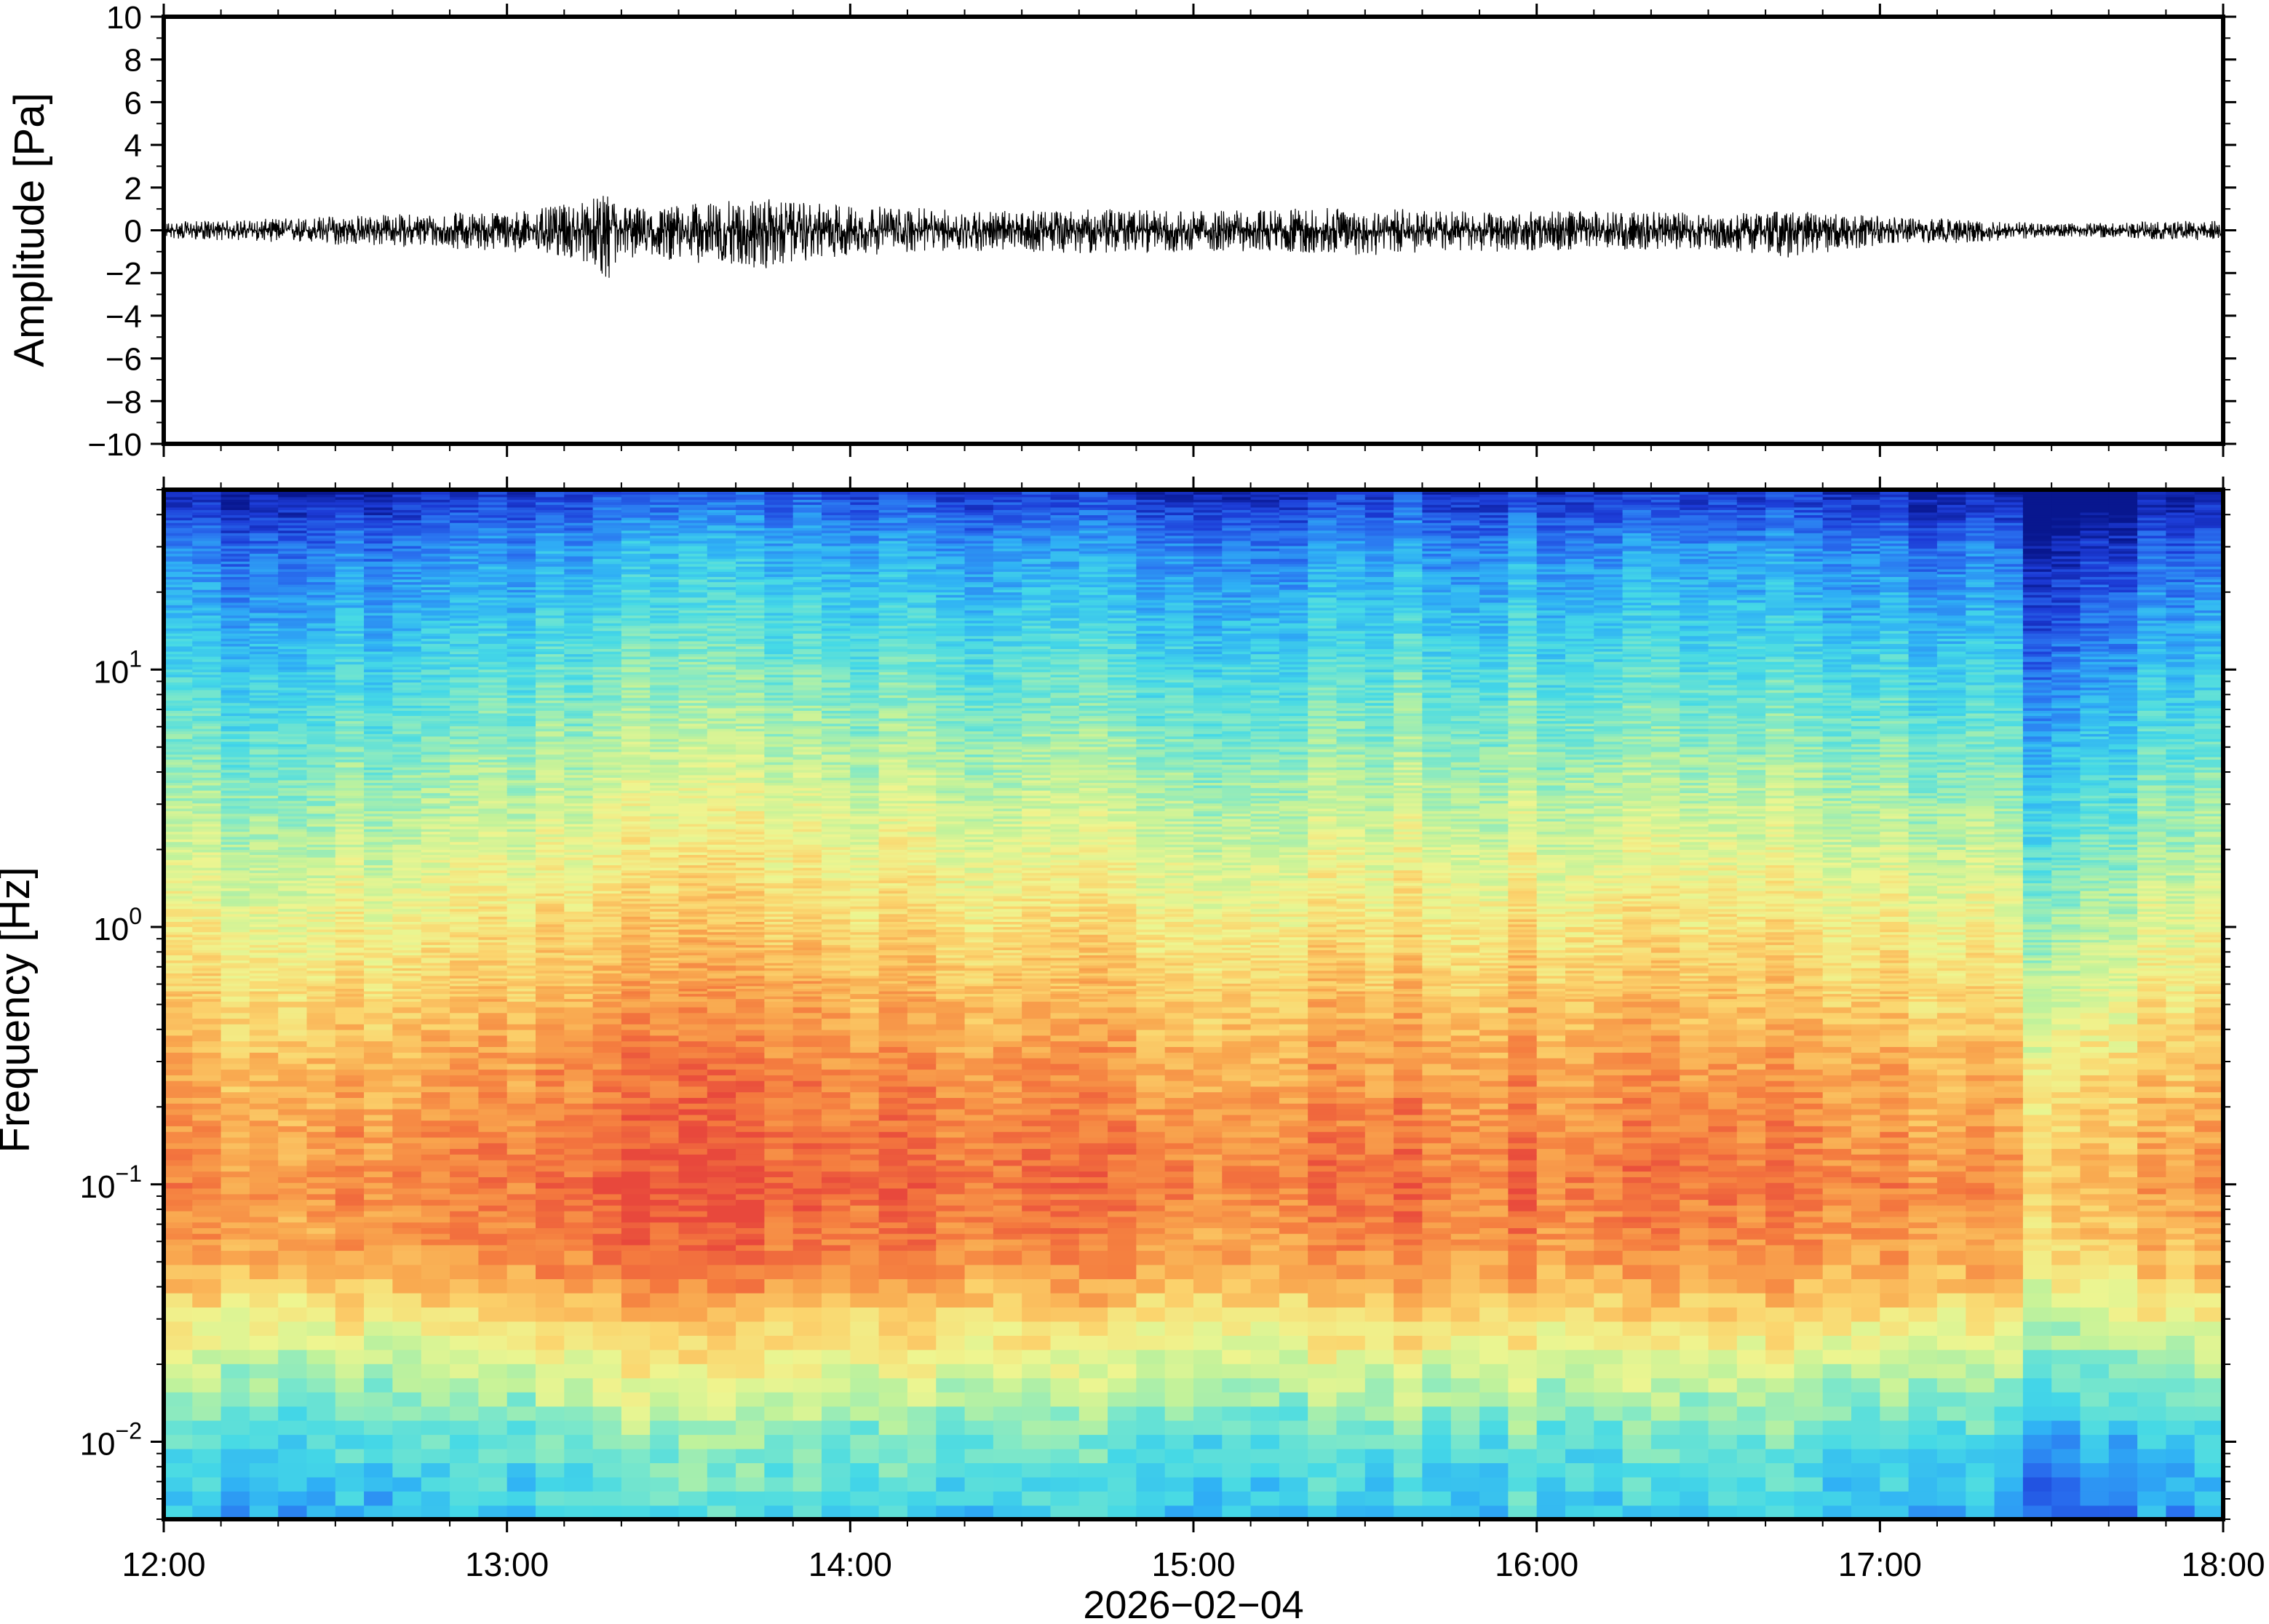 The width and height of the screenshot is (2269, 1624). I want to click on spectrogram-column, so click(179, 1005).